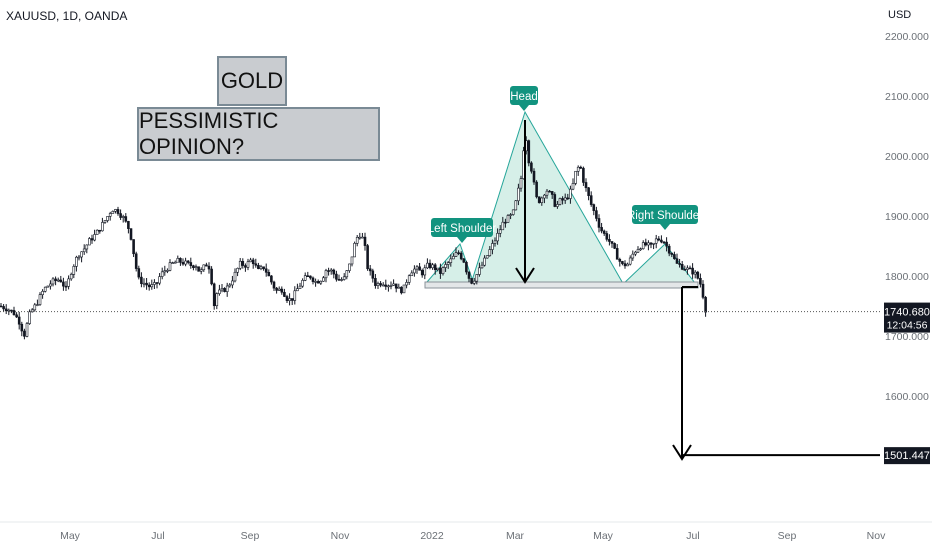  What do you see at coordinates (907, 157) in the screenshot?
I see `y-tick-label: 2000.000` at bounding box center [907, 157].